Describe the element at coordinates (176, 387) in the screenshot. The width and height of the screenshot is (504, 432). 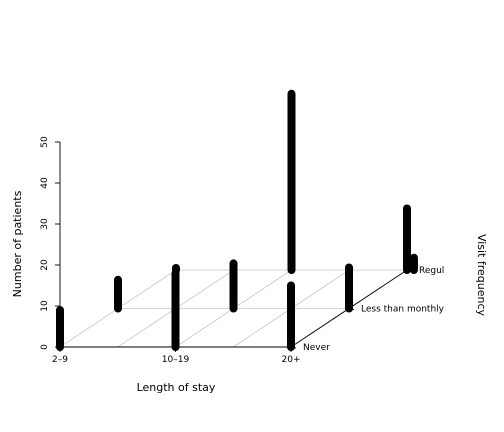
I see `x-axis-title: Length of stay` at that location.